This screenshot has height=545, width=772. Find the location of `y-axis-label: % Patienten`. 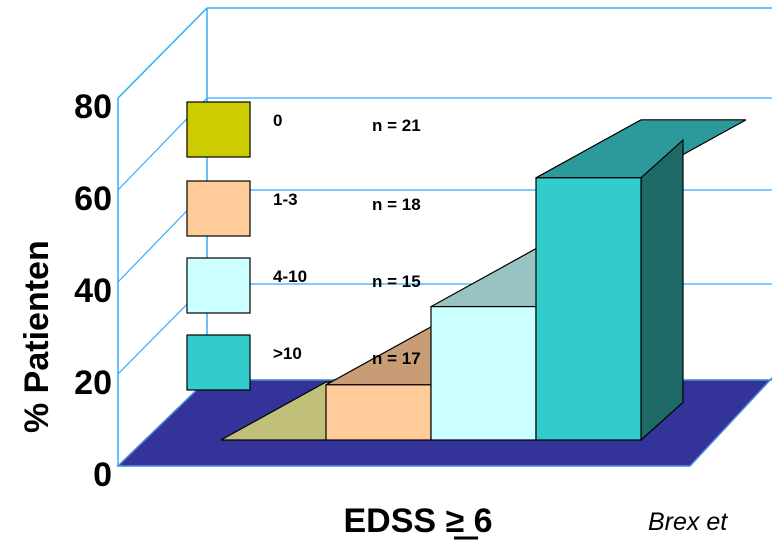

y-axis-label: % Patienten is located at coordinates (37, 336).